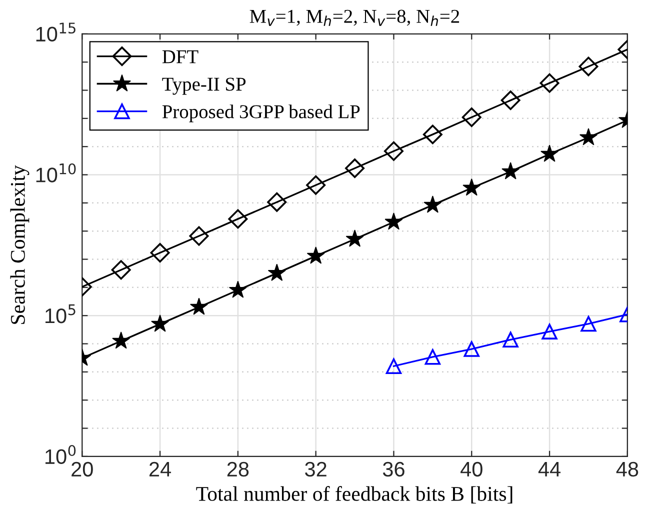  Describe the element at coordinates (56, 32) in the screenshot. I see `y-tick-label: 10$^{15}$` at that location.